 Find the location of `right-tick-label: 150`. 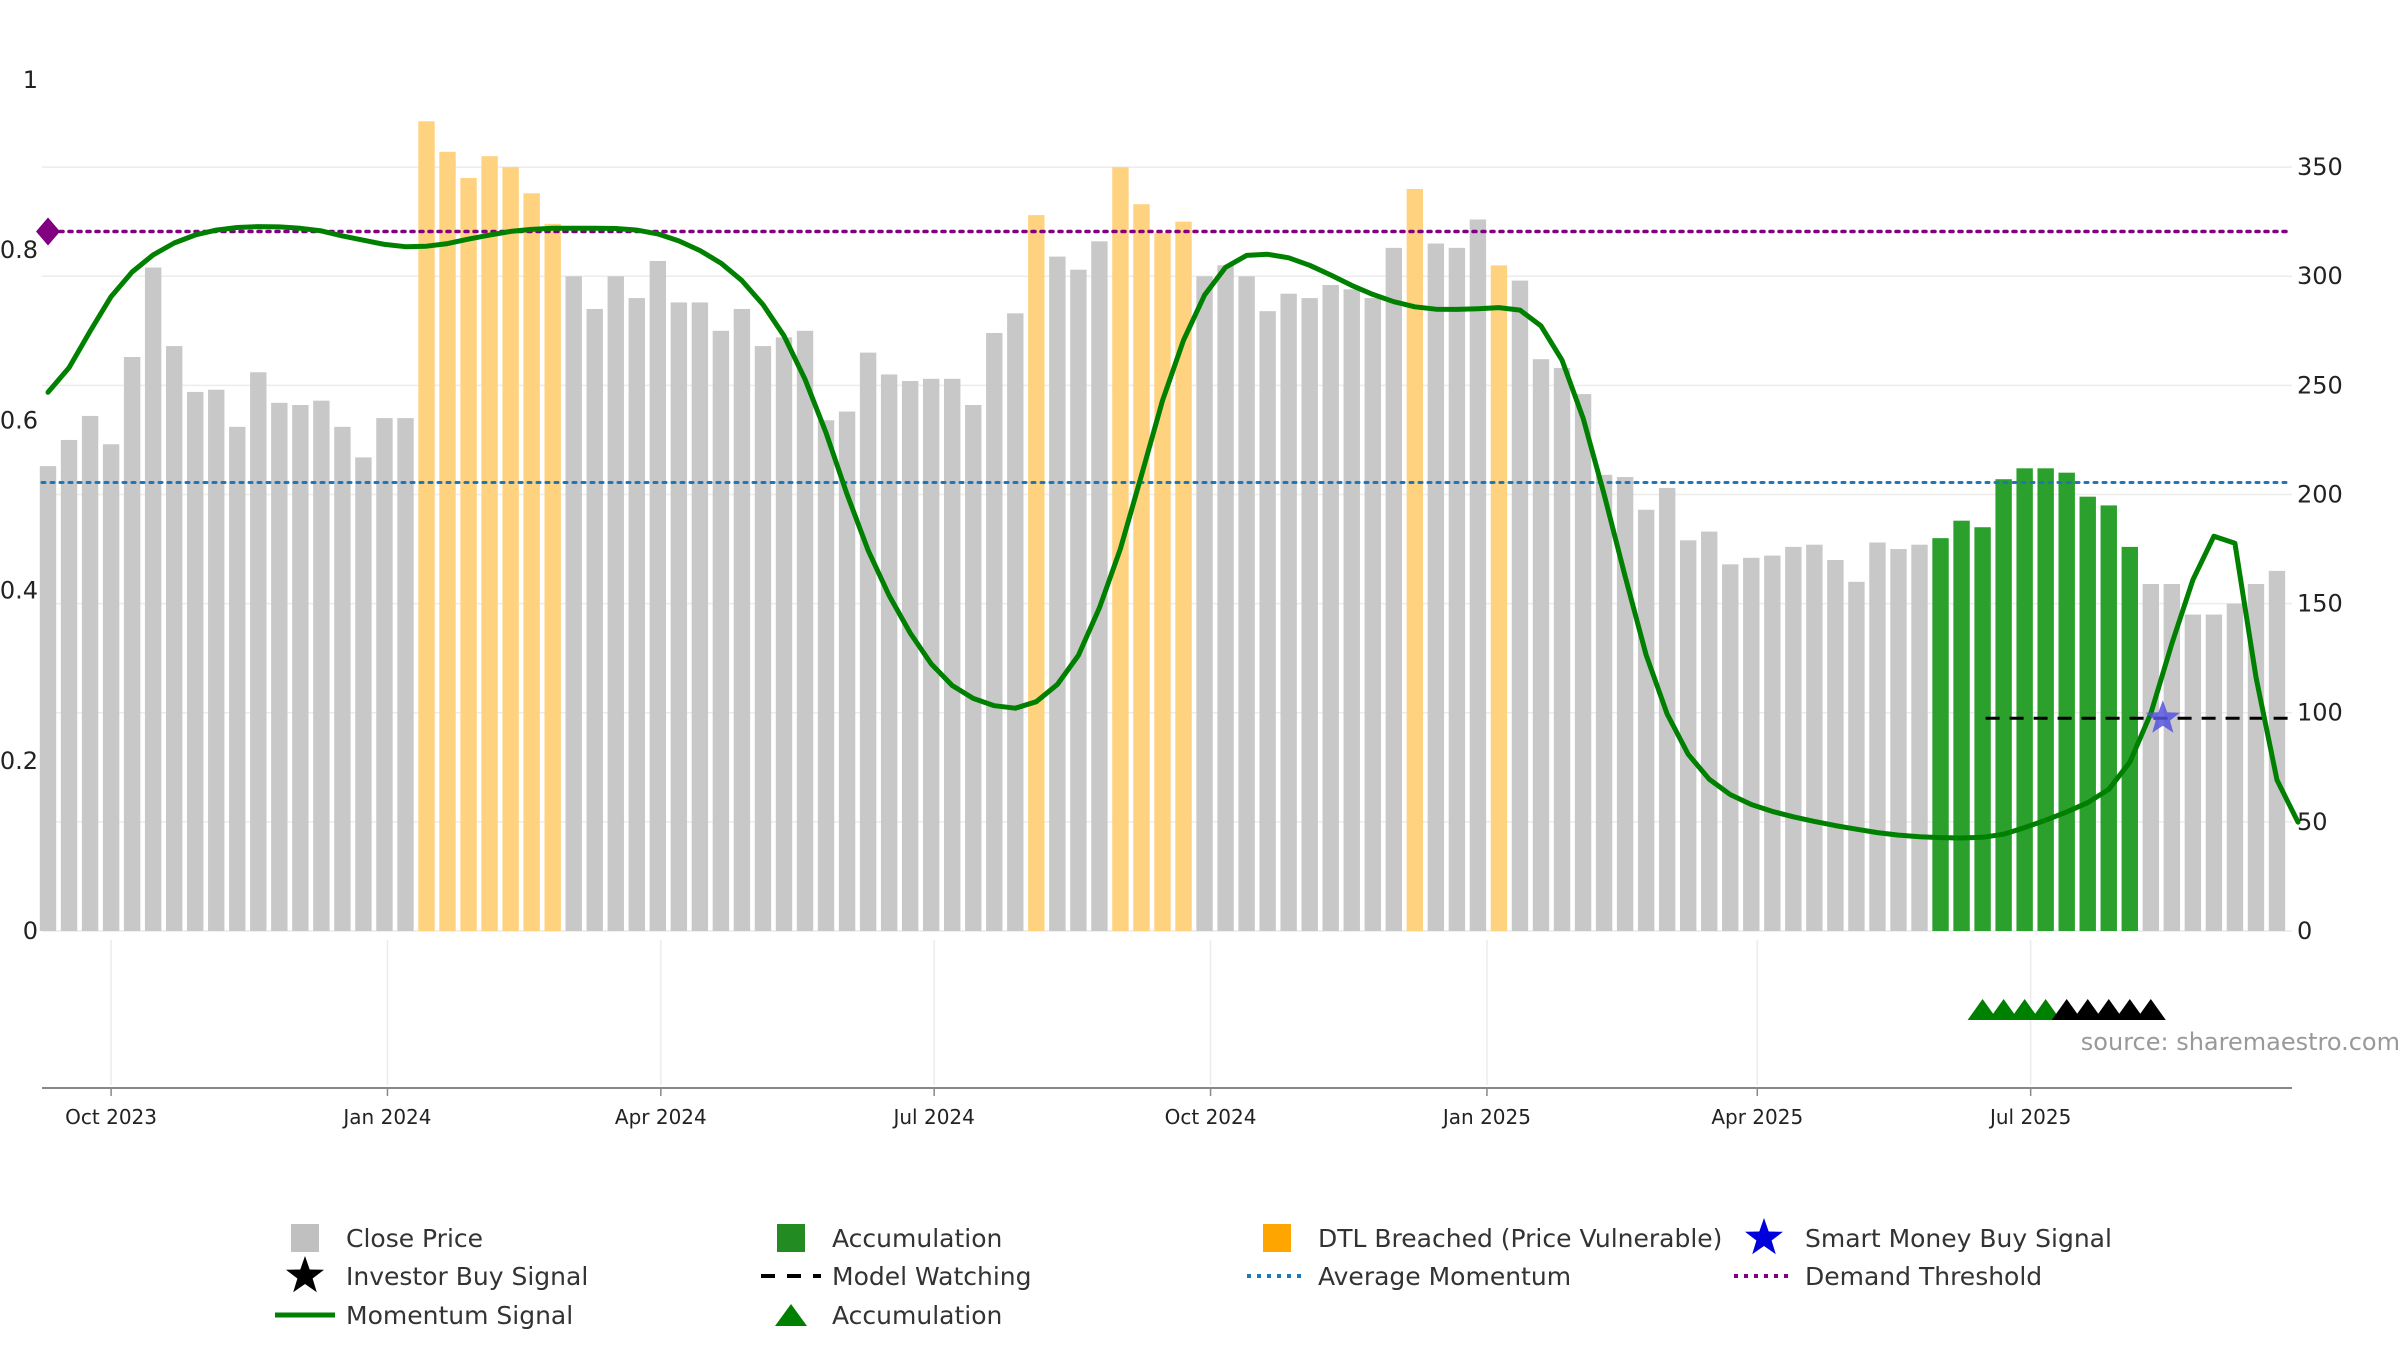

right-tick-label: 150 is located at coordinates (2320, 604).